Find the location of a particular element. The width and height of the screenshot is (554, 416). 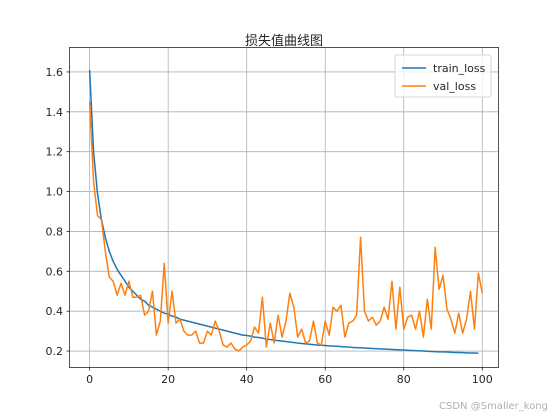

x-tick-label: 60 is located at coordinates (325, 379).